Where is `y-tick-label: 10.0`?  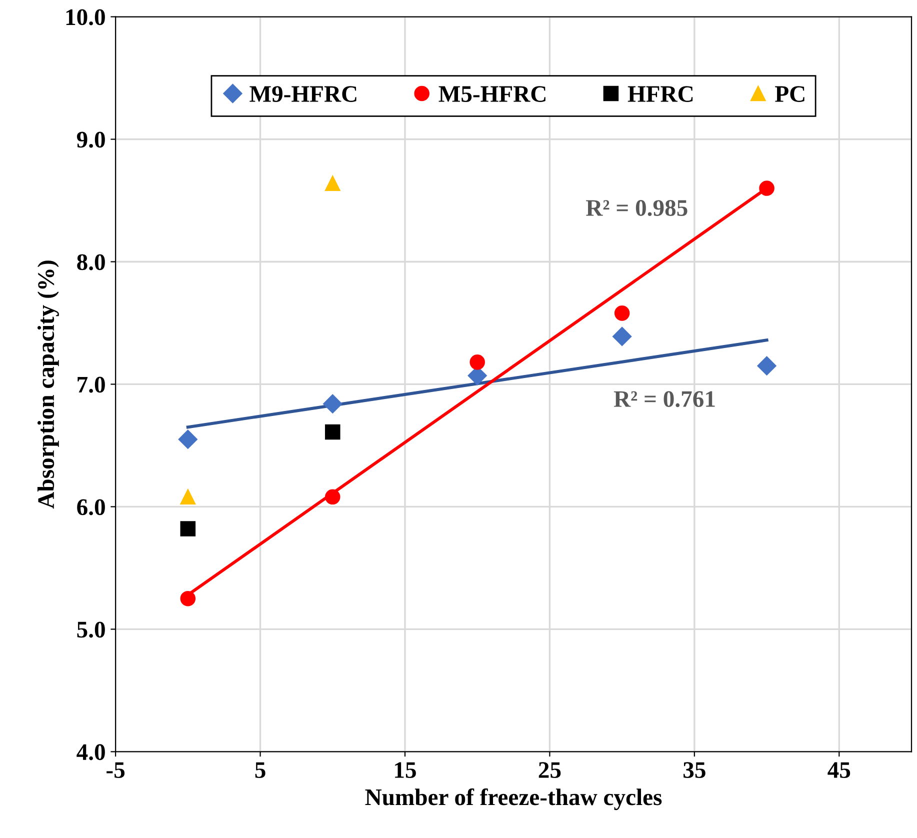
y-tick-label: 10.0 is located at coordinates (85, 17).